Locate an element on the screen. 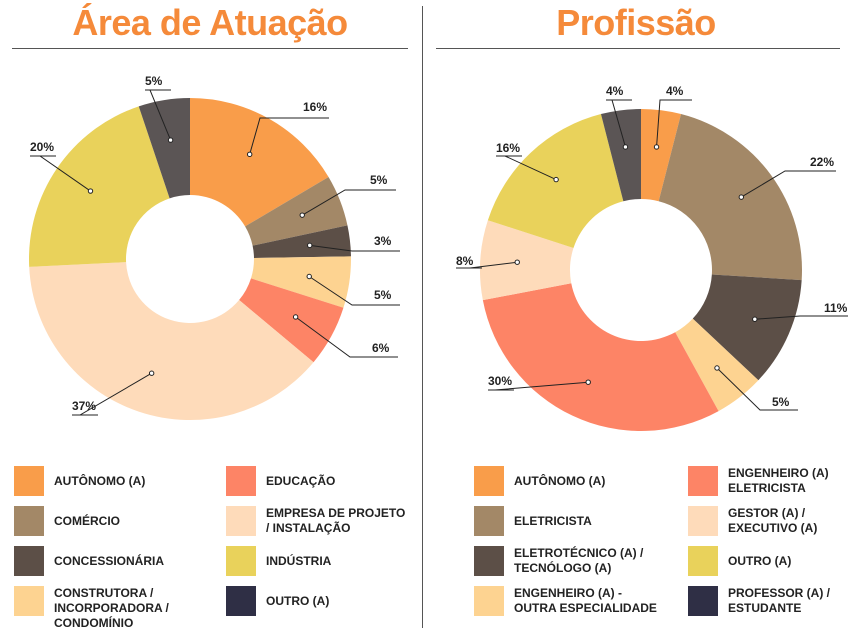 Image resolution: width=848 pixels, height=635 pixels. legend-label: GESTOR (A) / EXECUTIVO (A) is located at coordinates (773, 520).